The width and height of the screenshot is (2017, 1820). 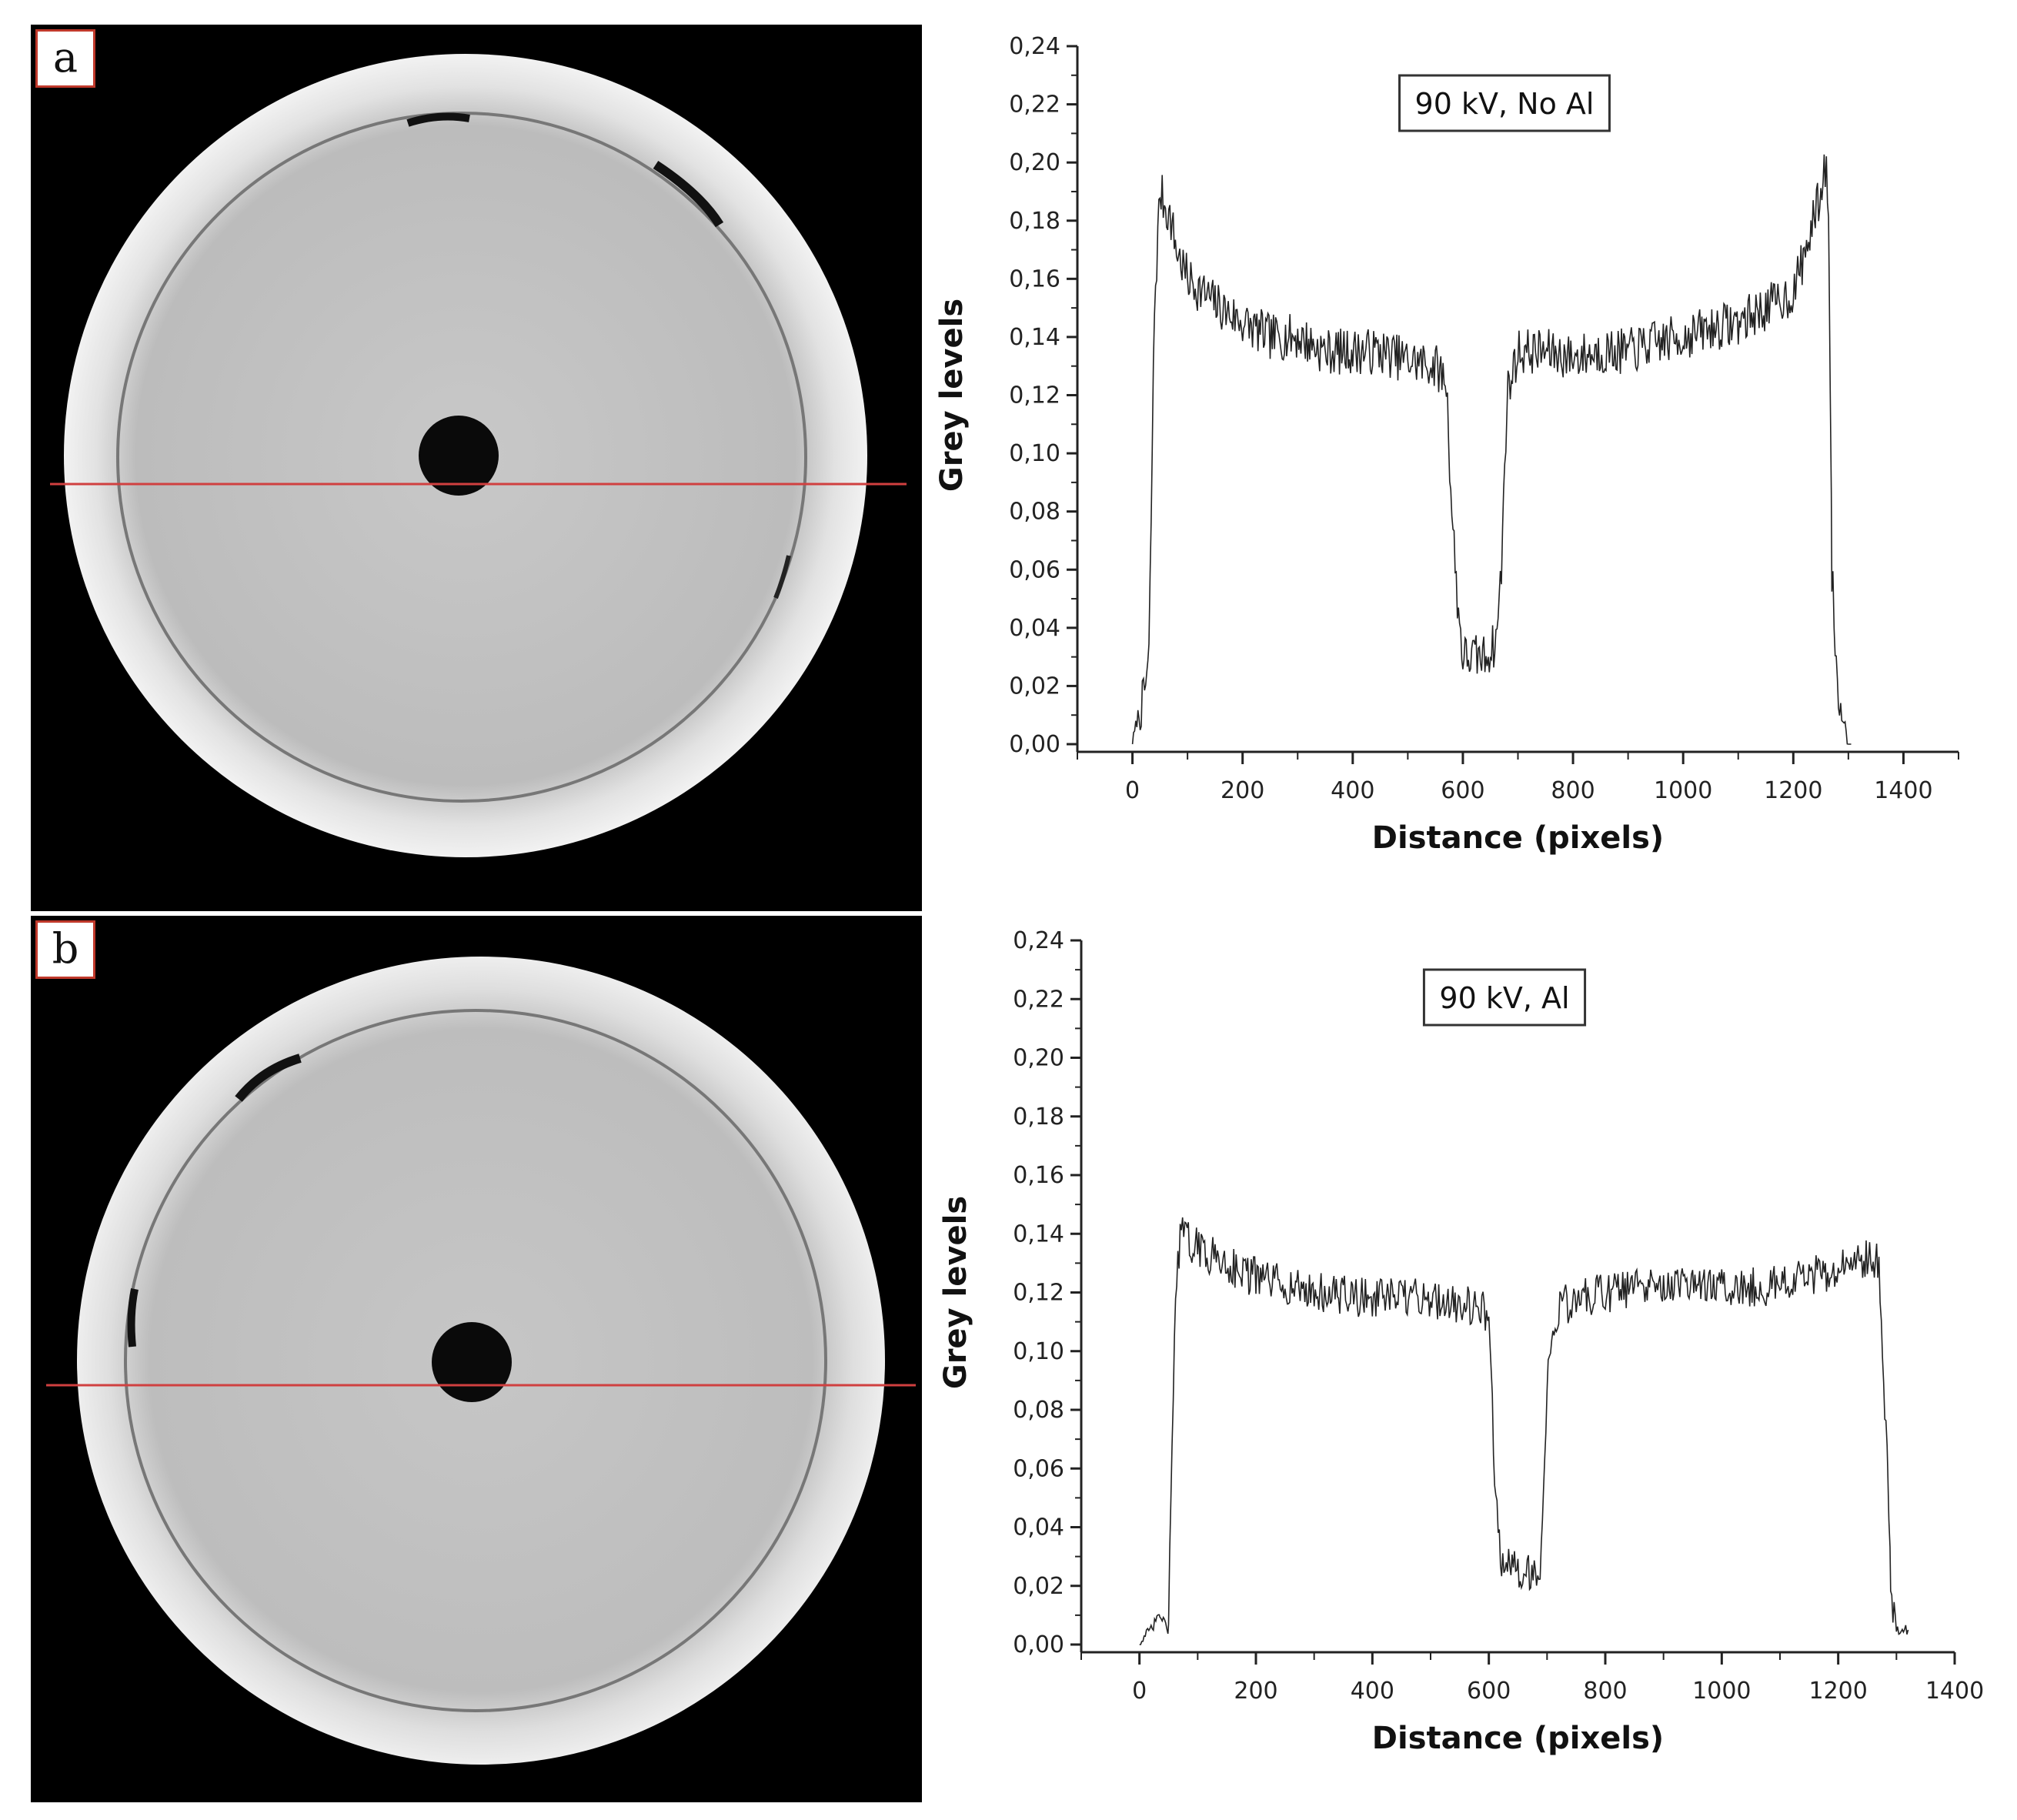 What do you see at coordinates (65, 950) in the screenshot?
I see `panel-label-b: b` at bounding box center [65, 950].